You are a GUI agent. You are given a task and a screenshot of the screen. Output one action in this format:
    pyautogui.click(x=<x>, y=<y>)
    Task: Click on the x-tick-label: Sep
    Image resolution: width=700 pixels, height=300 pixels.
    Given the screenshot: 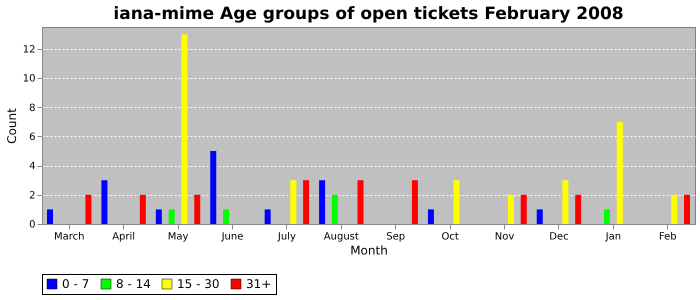 What is the action you would take?
    pyautogui.click(x=396, y=237)
    